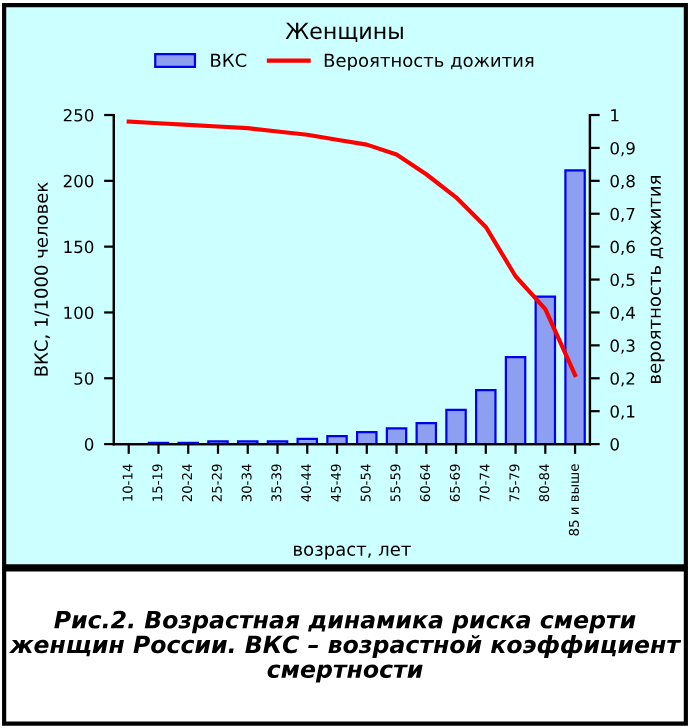  Describe the element at coordinates (84, 378) in the screenshot. I see `y-tick-label: 50` at that location.